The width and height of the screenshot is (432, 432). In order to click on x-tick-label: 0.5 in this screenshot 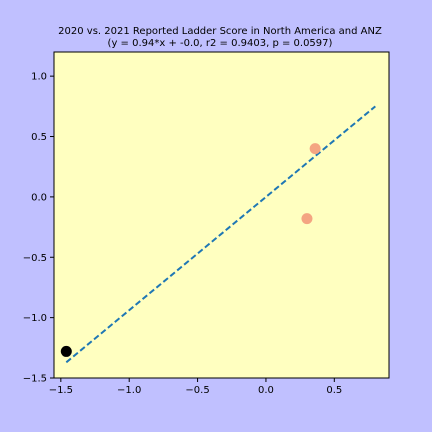, I will do `click(334, 390)`.